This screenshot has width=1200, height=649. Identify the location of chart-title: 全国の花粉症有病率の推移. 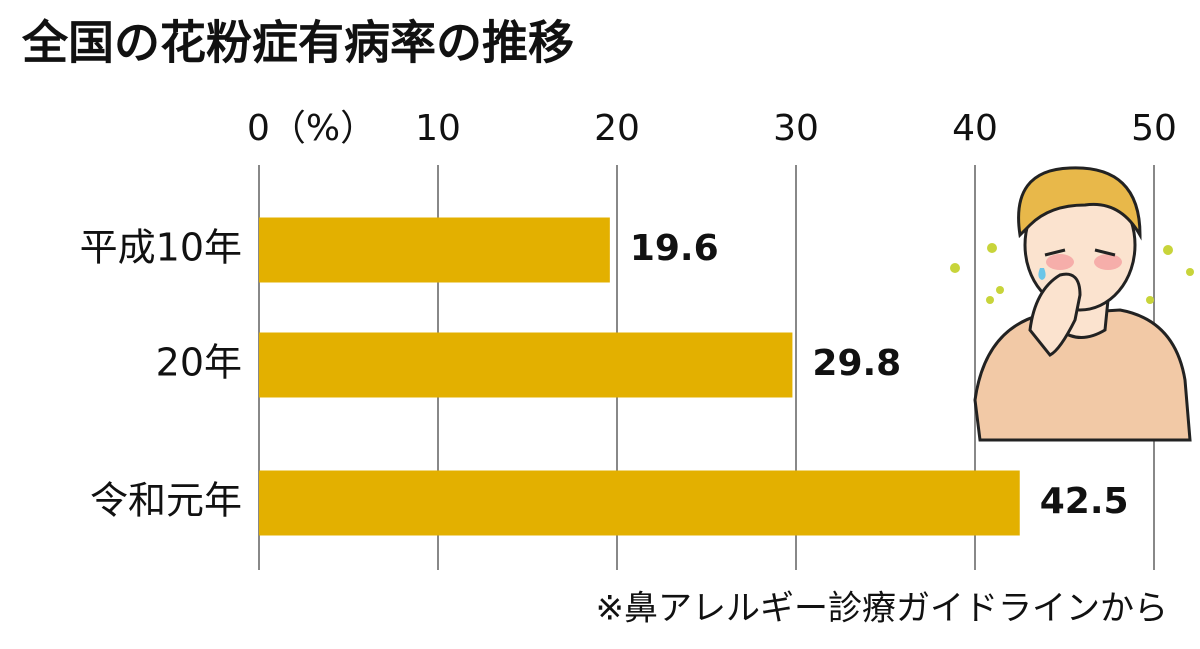
(297, 43).